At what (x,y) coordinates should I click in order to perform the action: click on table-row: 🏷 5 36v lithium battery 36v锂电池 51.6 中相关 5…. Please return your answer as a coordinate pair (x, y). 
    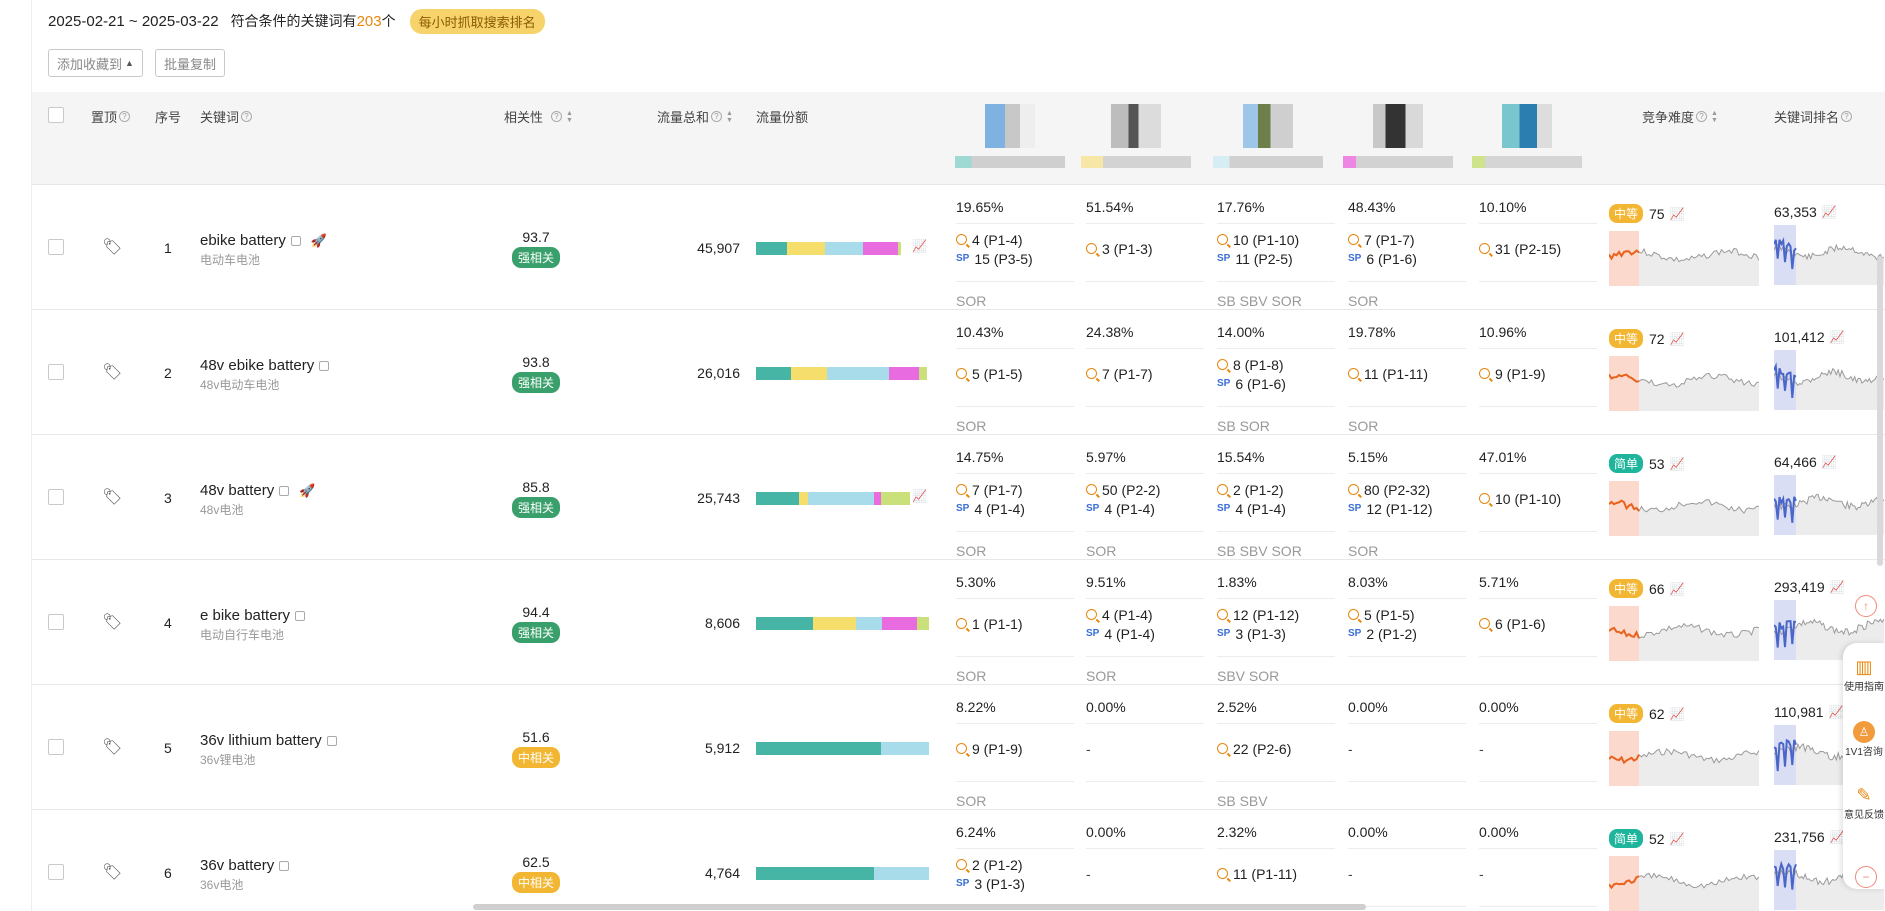
    Looking at the image, I should click on (958, 747).